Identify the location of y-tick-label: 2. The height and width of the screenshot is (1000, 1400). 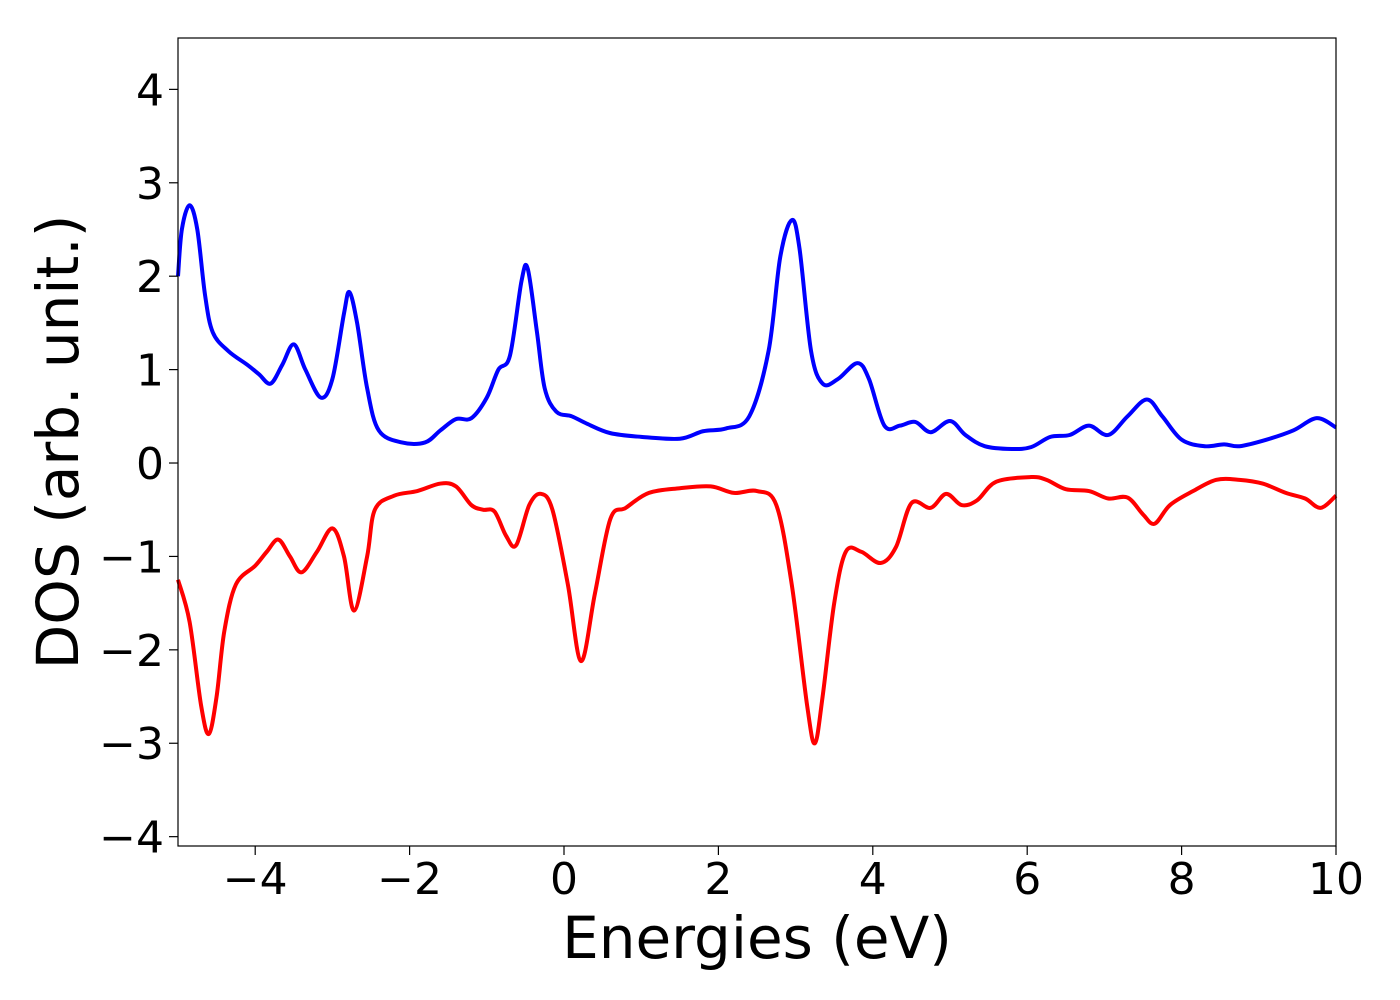
(150, 277).